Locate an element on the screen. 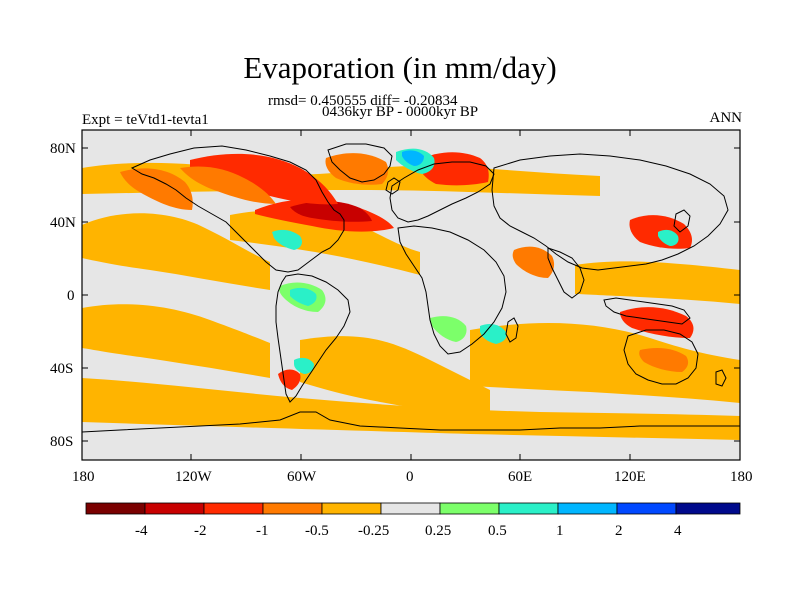  coast-australia is located at coordinates (661, 357).